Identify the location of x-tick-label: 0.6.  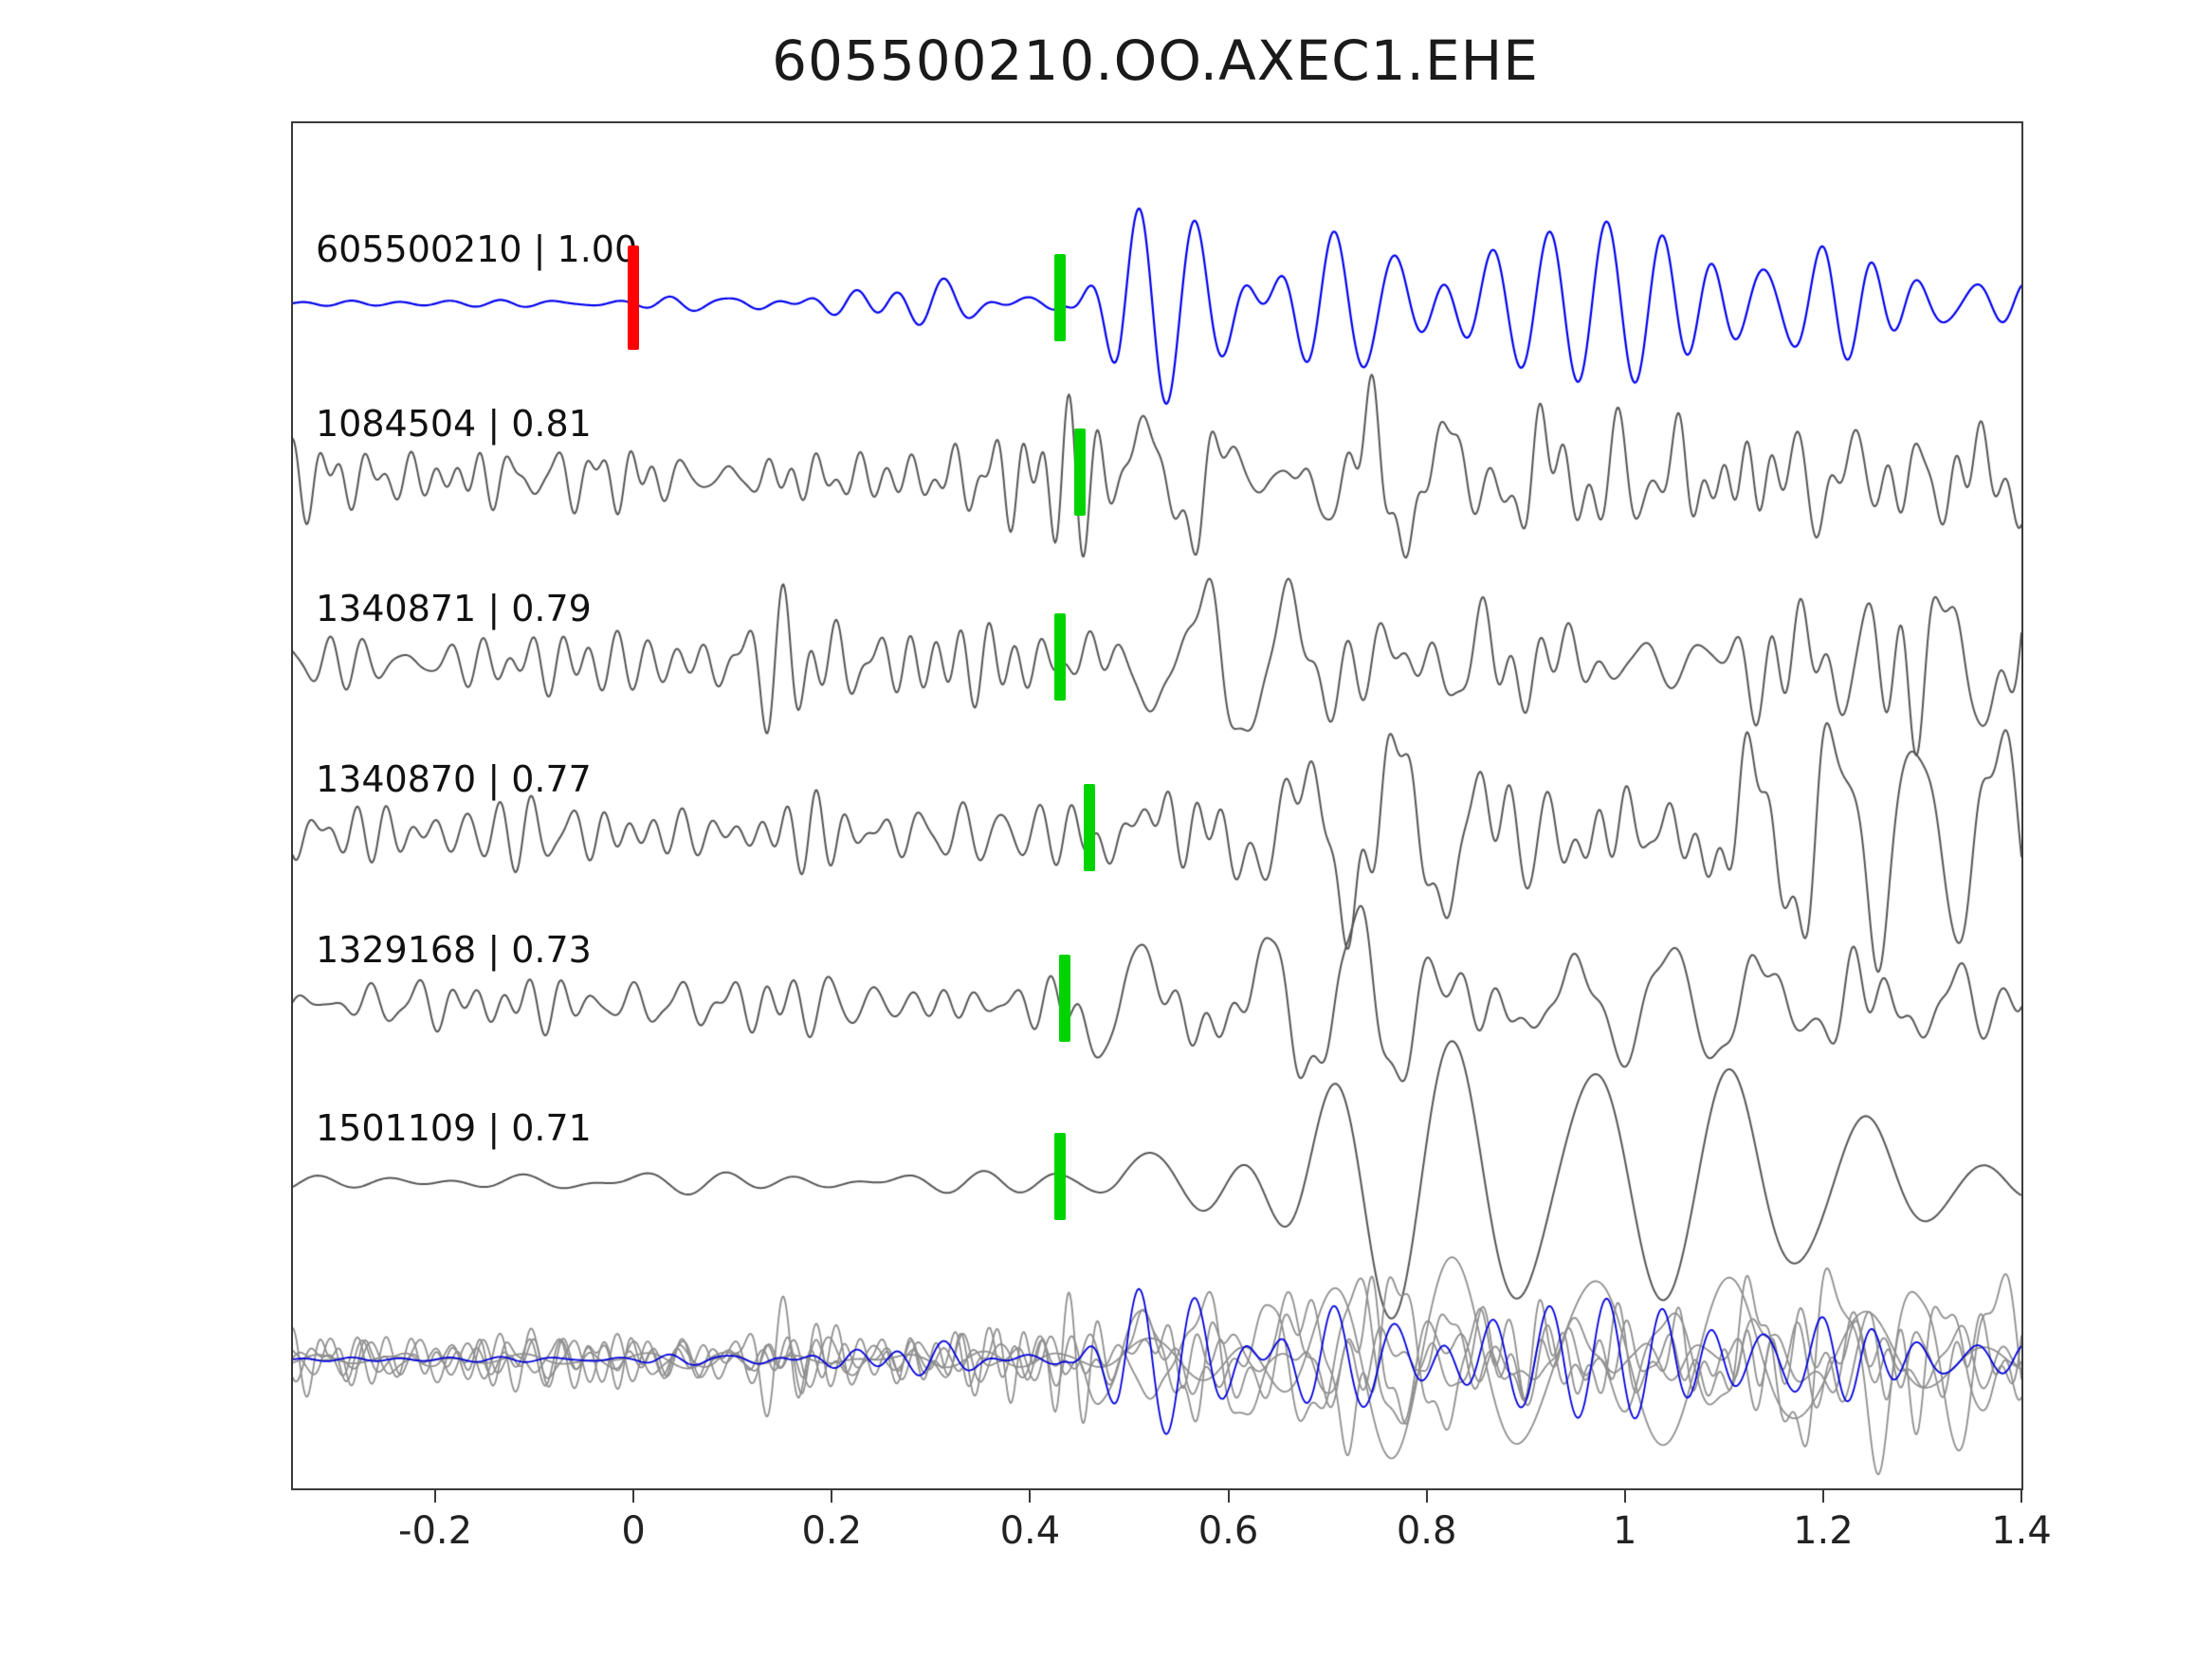
(1228, 1531).